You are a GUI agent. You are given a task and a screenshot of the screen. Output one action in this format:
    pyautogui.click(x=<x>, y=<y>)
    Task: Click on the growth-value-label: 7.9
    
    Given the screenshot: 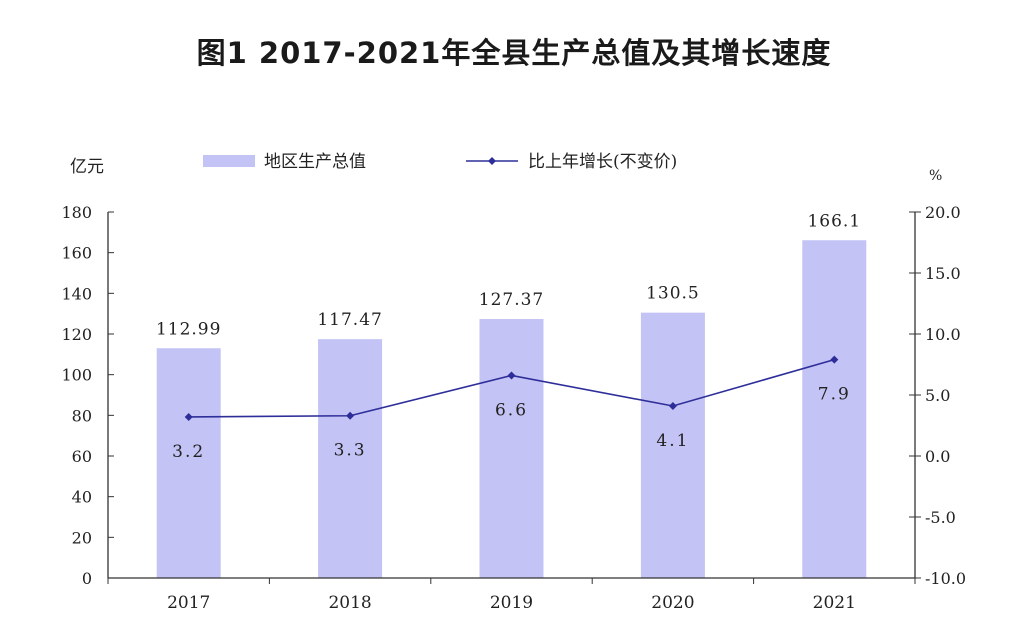 What is the action you would take?
    pyautogui.click(x=834, y=395)
    